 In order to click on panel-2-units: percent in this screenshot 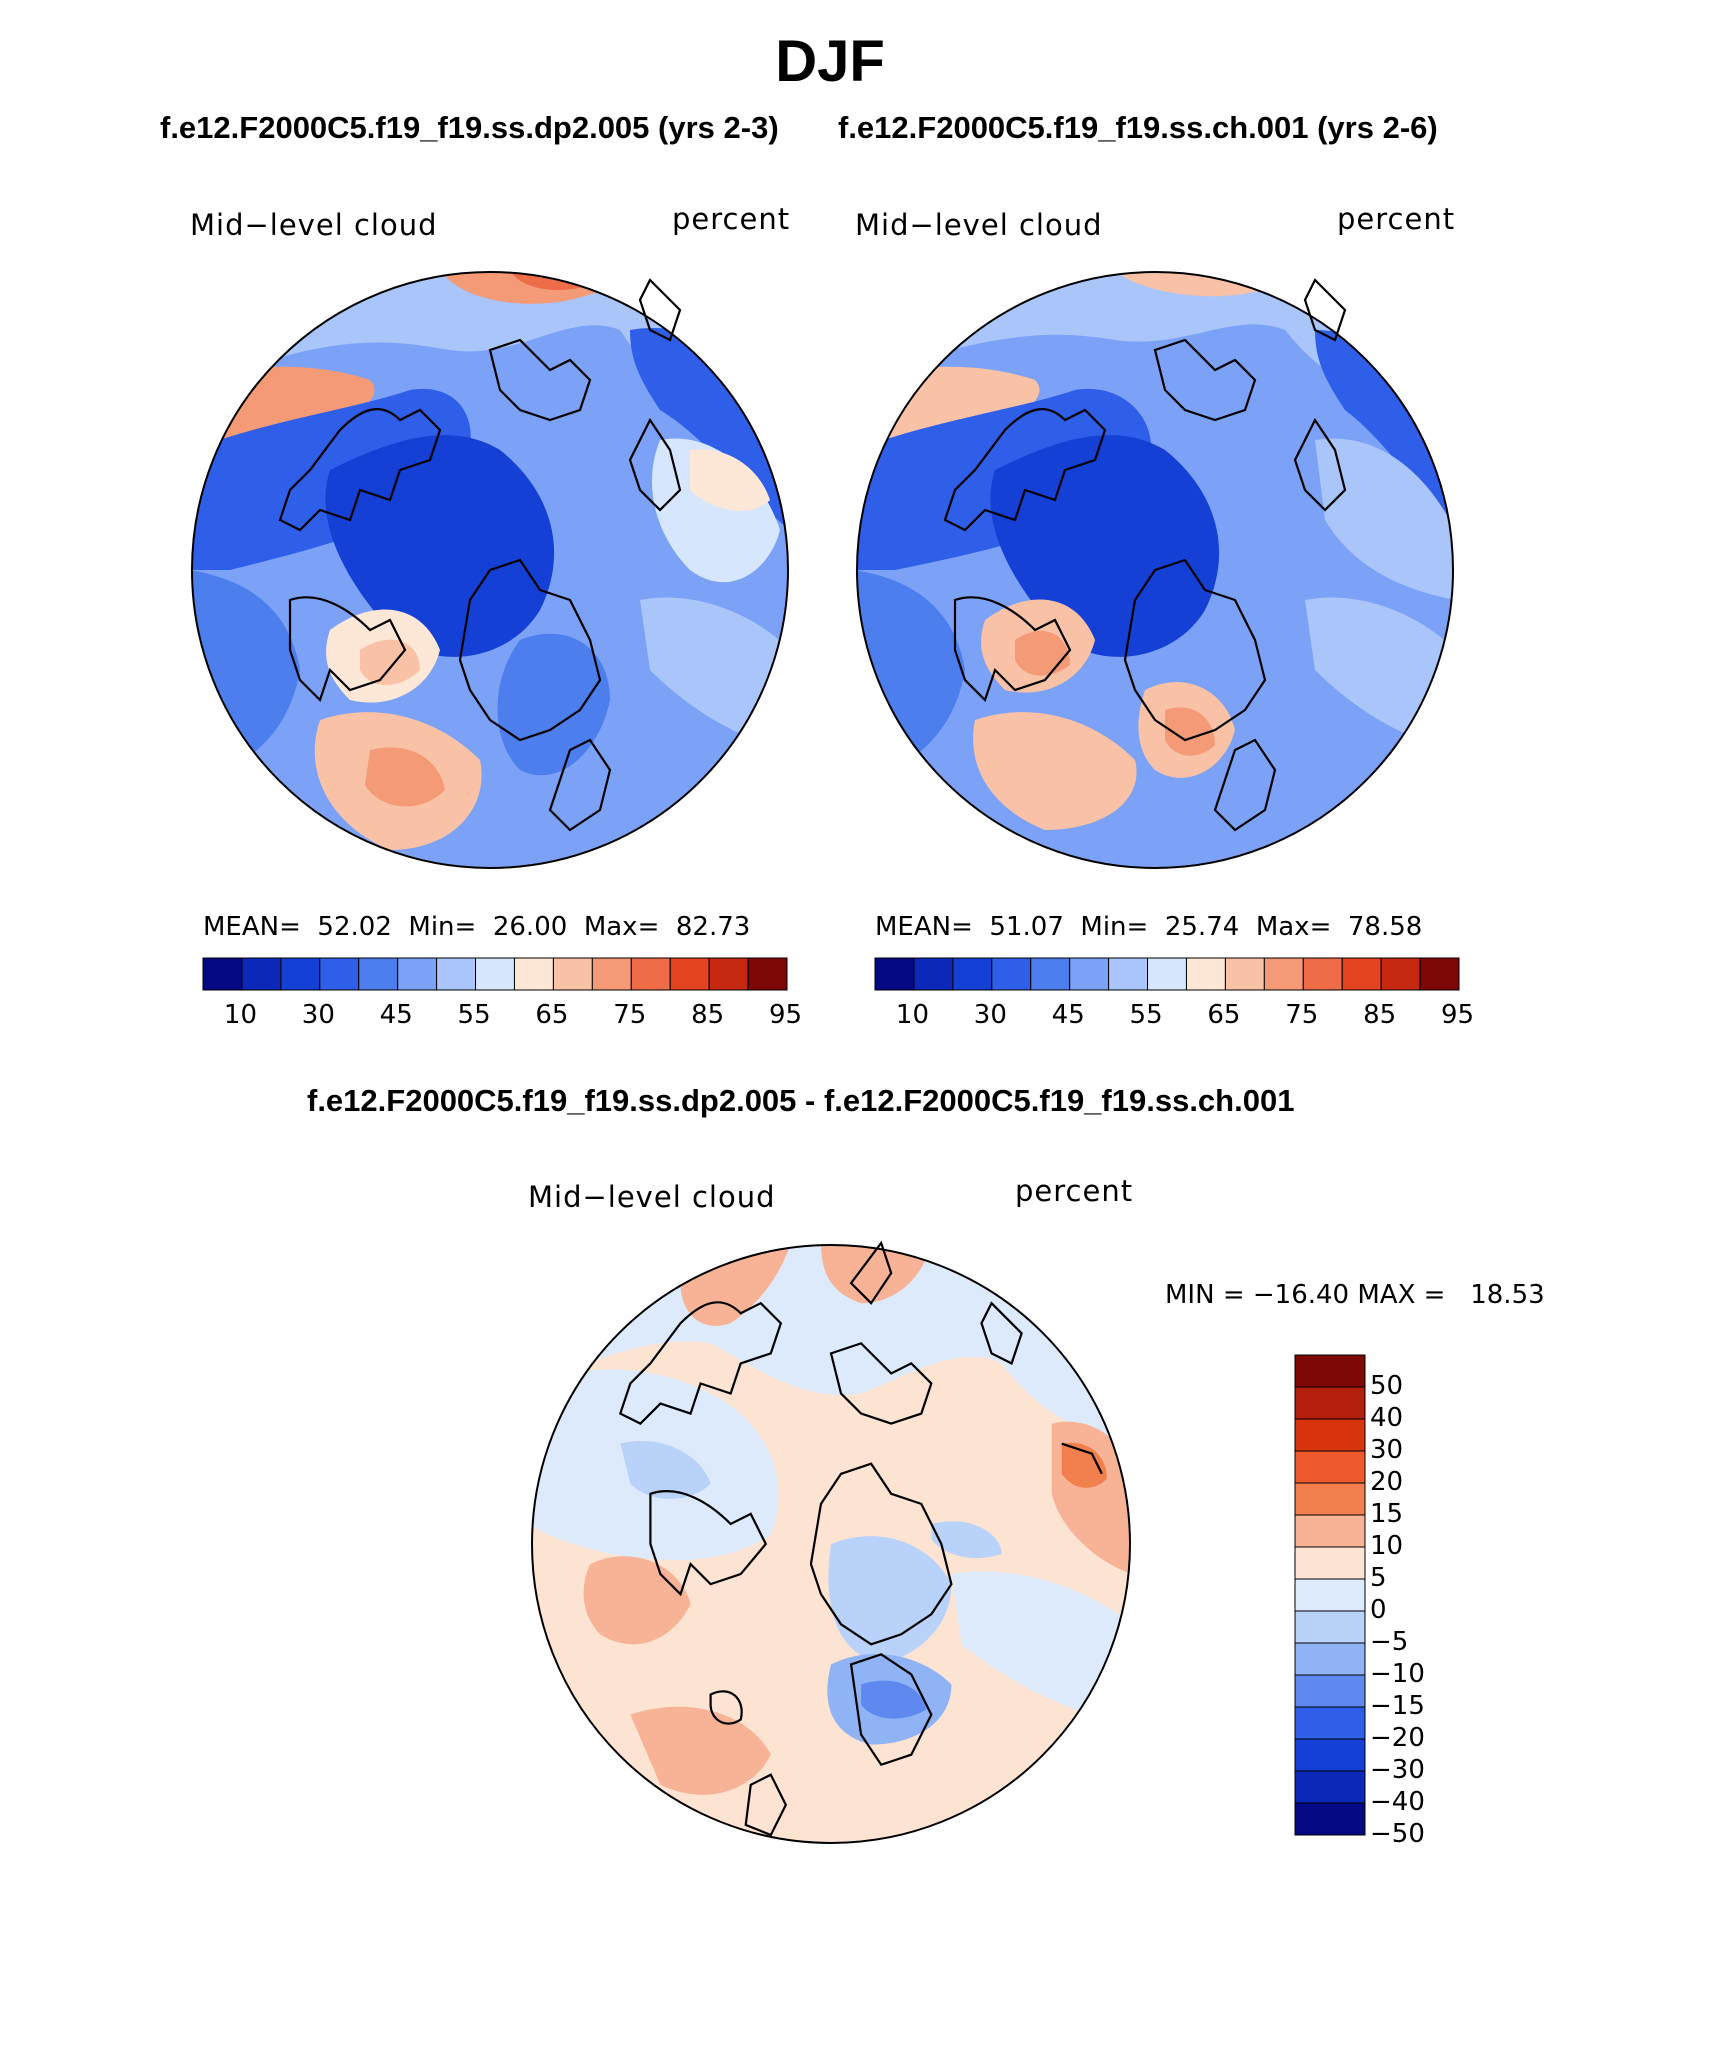, I will do `click(1396, 219)`.